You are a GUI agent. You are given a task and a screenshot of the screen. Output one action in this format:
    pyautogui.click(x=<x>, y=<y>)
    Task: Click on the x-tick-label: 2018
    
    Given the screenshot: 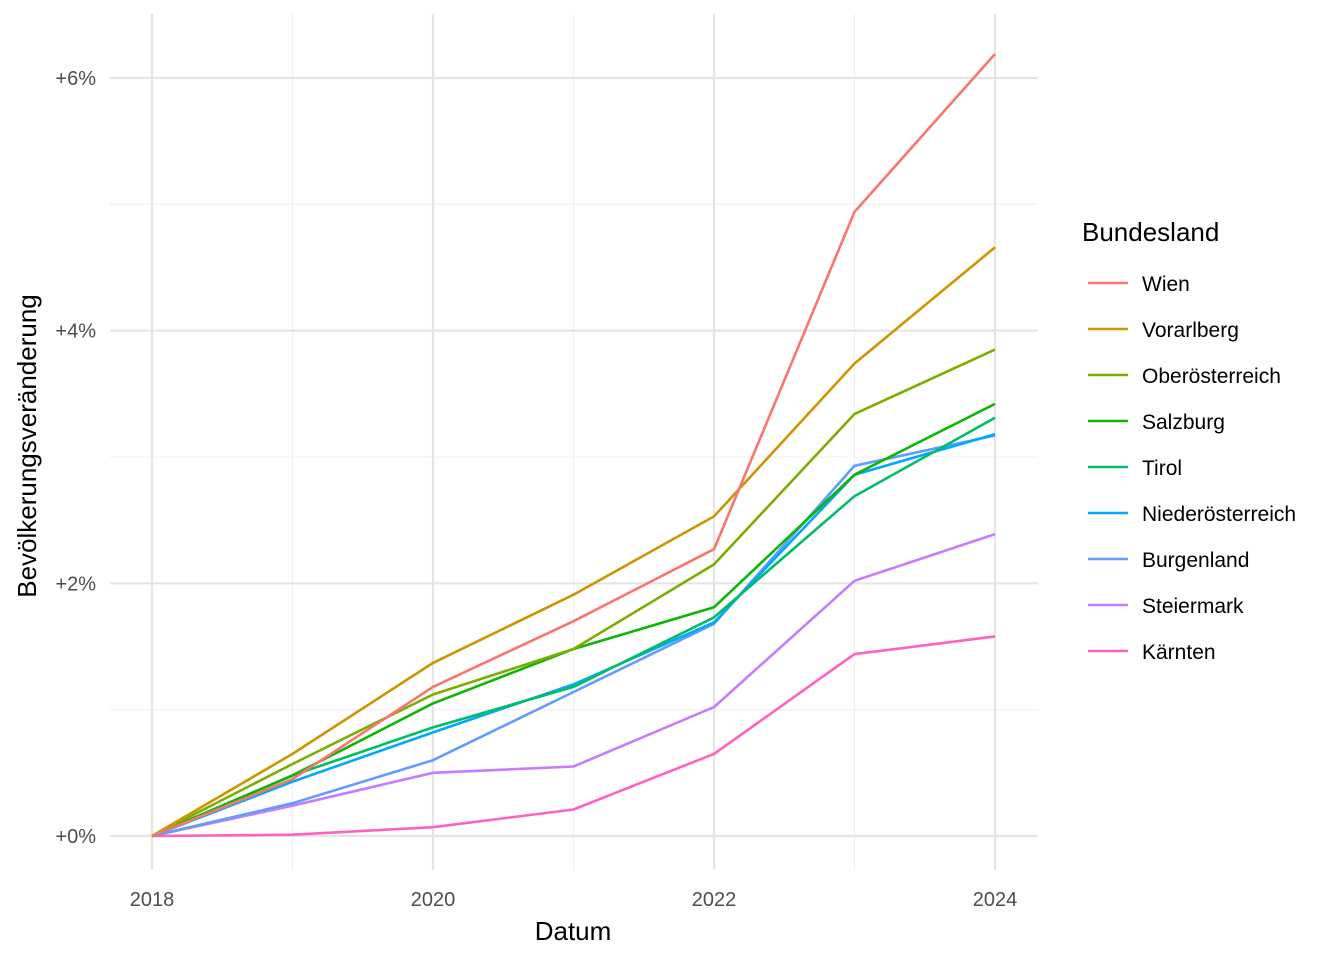 What is the action you would take?
    pyautogui.click(x=152, y=900)
    